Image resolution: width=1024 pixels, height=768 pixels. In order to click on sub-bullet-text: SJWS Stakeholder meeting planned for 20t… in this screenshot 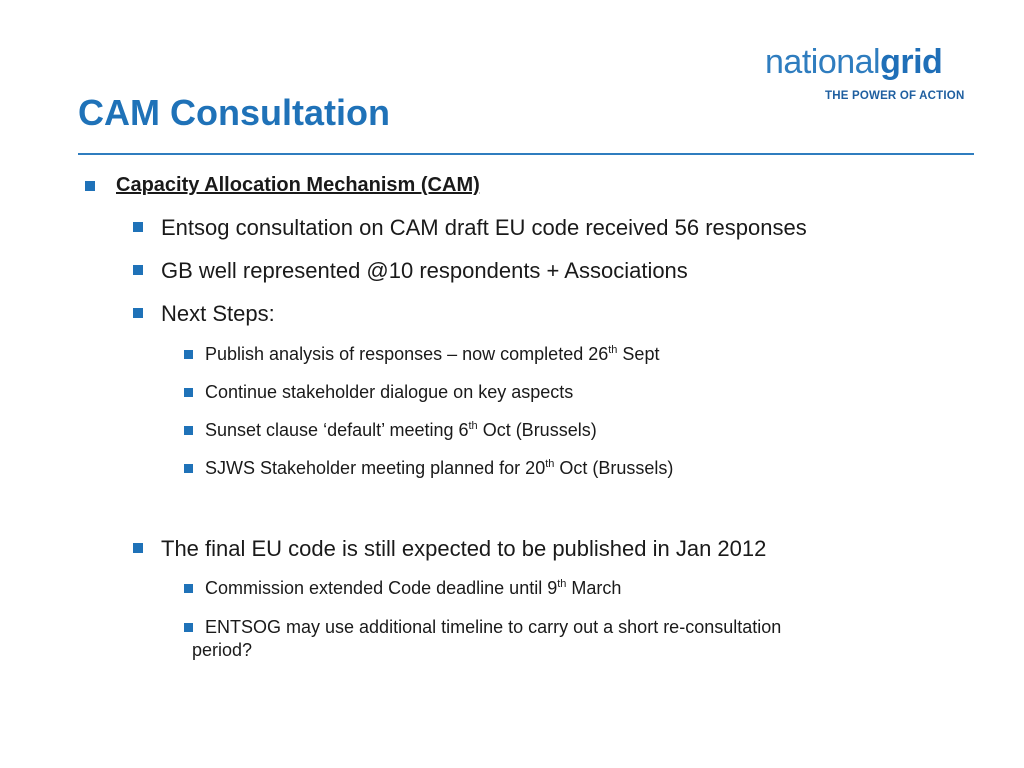, I will do `click(439, 468)`.